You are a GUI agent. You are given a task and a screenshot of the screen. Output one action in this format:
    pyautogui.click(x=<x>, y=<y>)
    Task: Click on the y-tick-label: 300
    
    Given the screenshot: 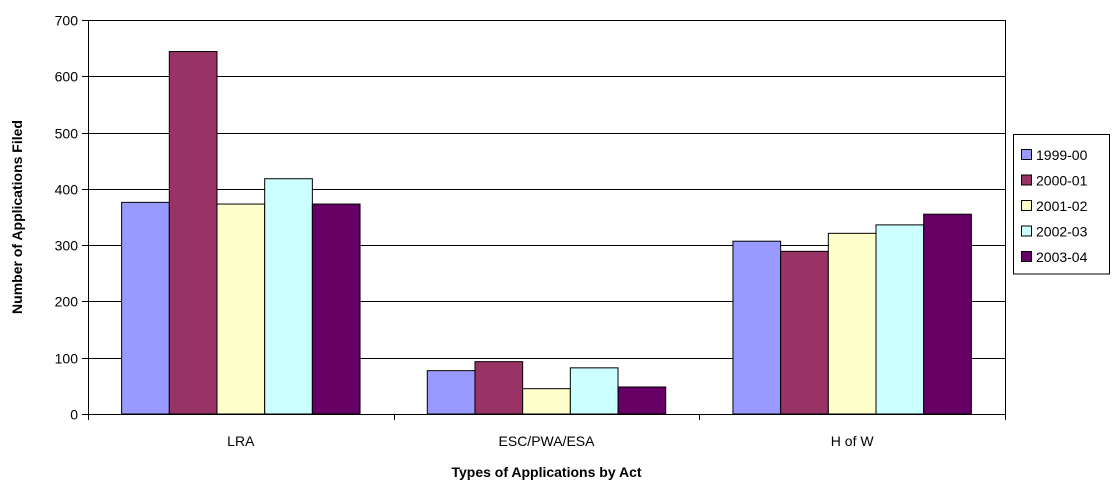 What is the action you would take?
    pyautogui.click(x=67, y=246)
    